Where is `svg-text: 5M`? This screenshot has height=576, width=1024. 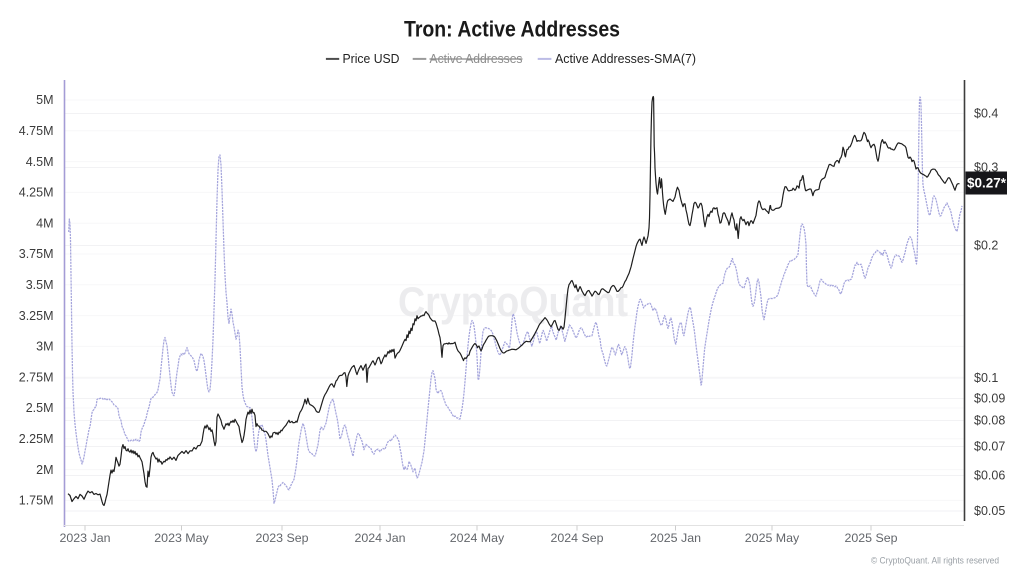
svg-text: 5M is located at coordinates (44, 100).